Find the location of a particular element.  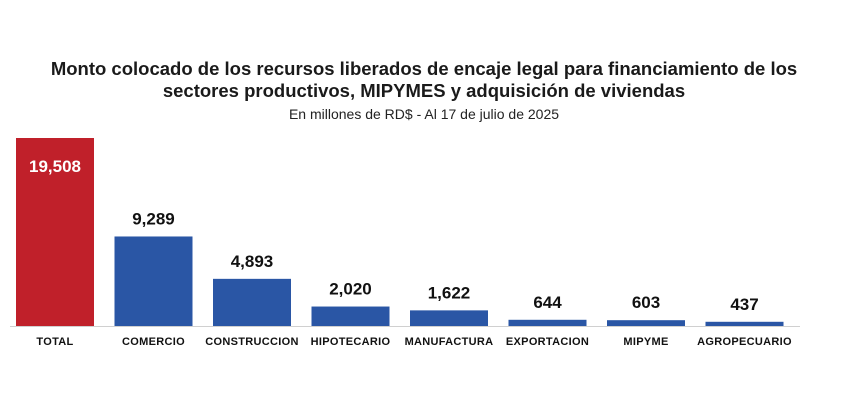

bar-total is located at coordinates (55, 232).